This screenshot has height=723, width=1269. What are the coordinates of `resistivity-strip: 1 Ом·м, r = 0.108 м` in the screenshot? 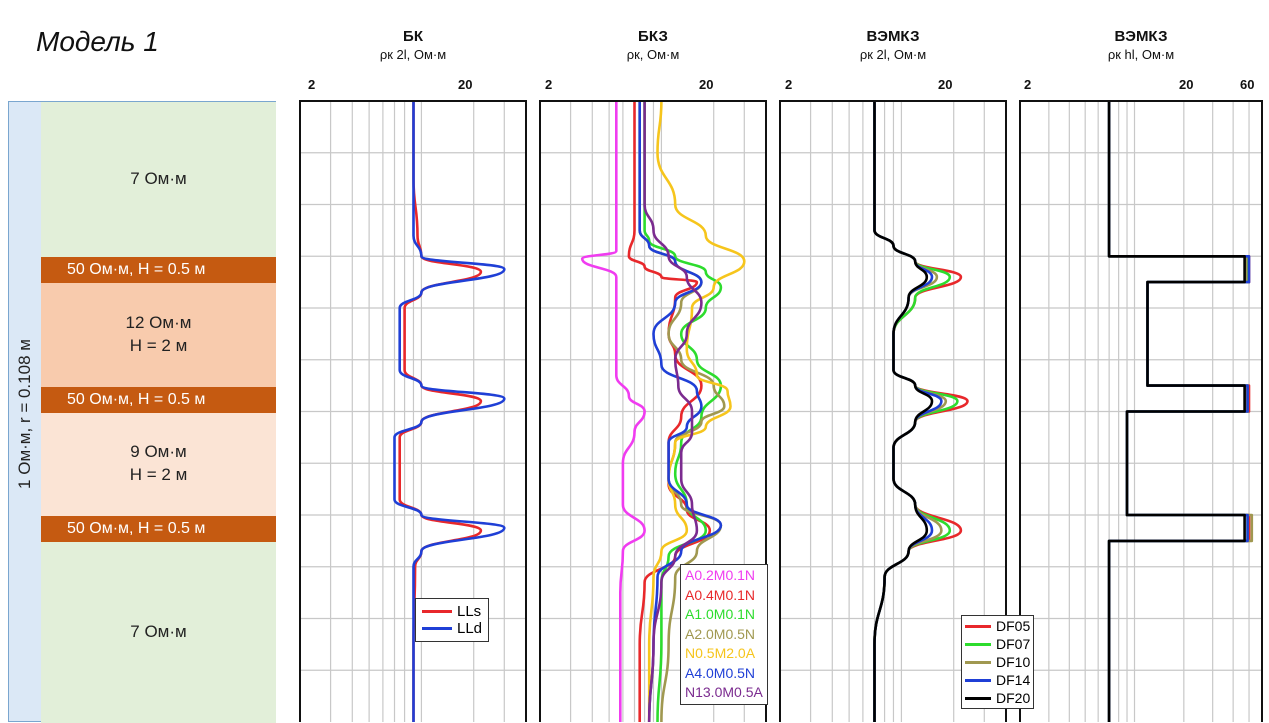 It's located at (25, 411).